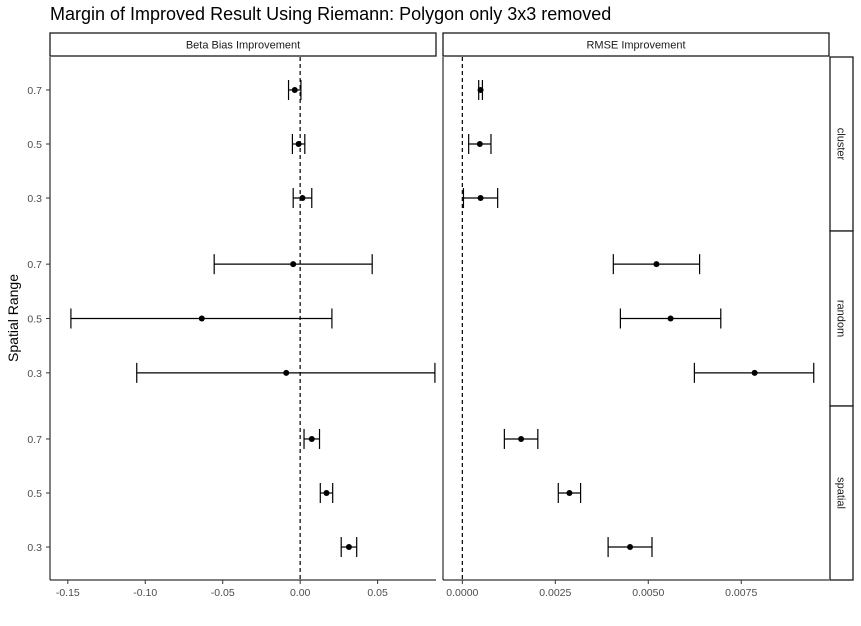  What do you see at coordinates (555, 593) in the screenshot?
I see `x-tick-label-rmse-improvement: 0.0025` at bounding box center [555, 593].